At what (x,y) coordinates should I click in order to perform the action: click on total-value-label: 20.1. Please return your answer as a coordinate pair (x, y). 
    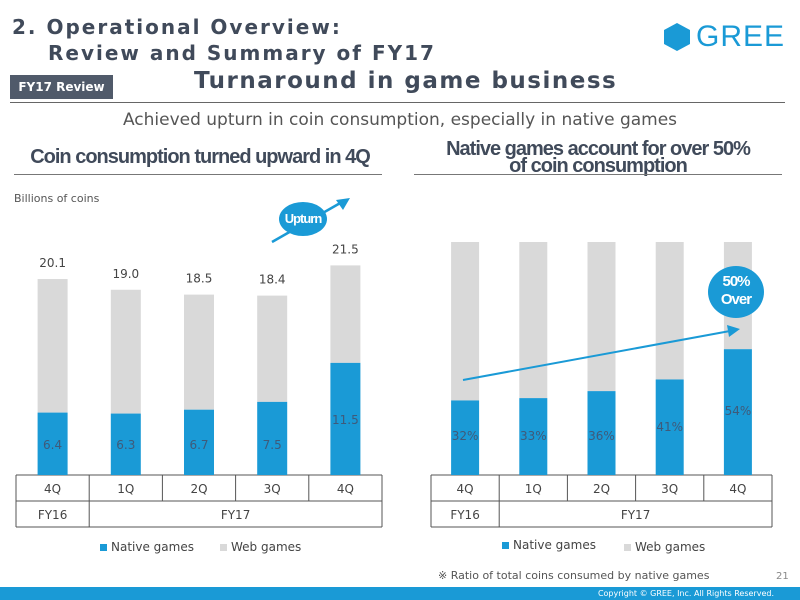
    Looking at the image, I should click on (52, 263).